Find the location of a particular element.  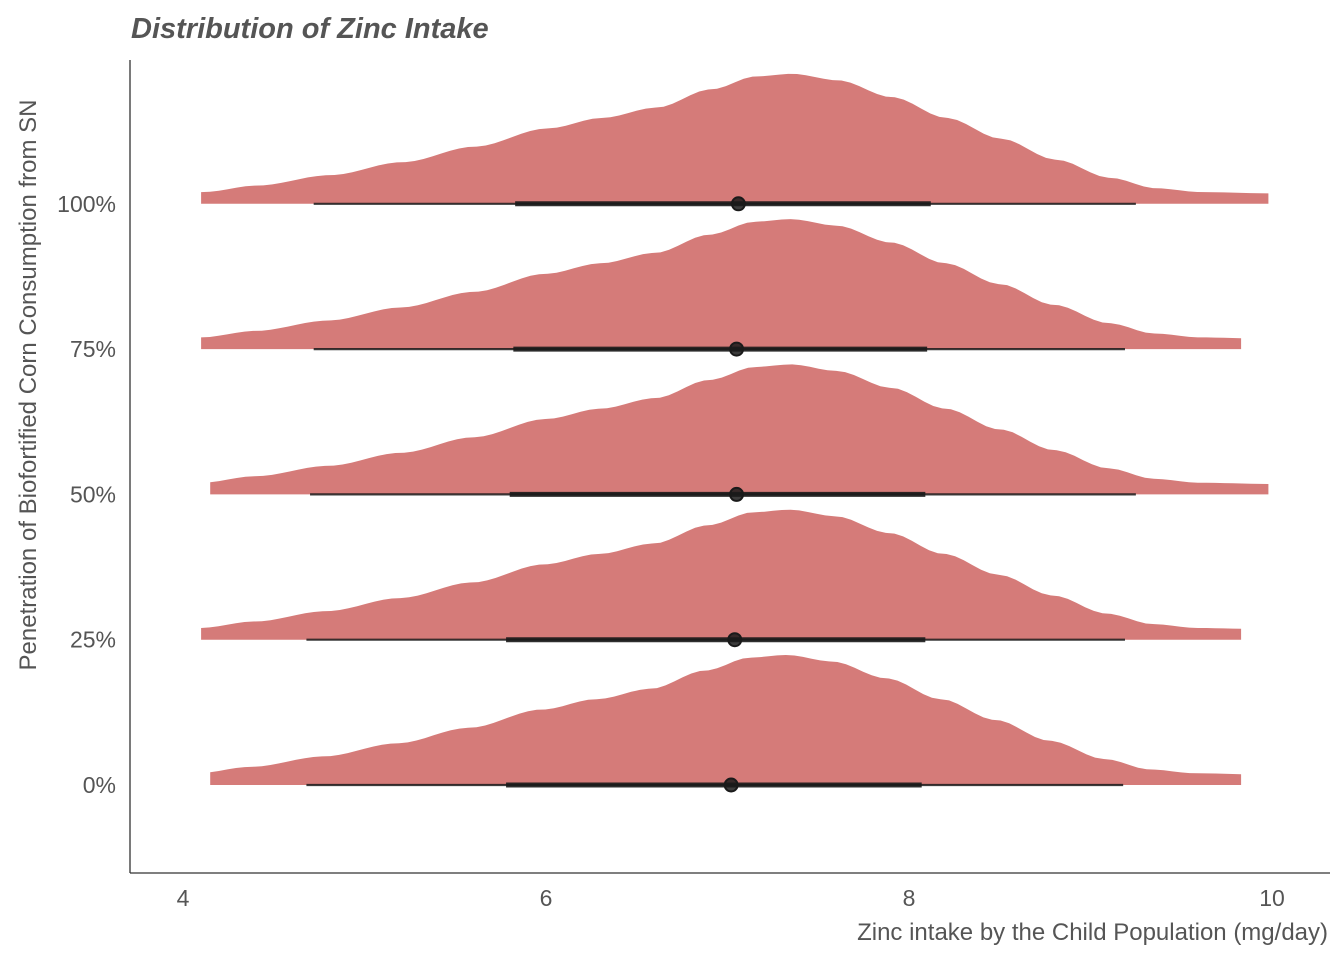

chart-title: Distribution of Zinc Intake is located at coordinates (310, 29).